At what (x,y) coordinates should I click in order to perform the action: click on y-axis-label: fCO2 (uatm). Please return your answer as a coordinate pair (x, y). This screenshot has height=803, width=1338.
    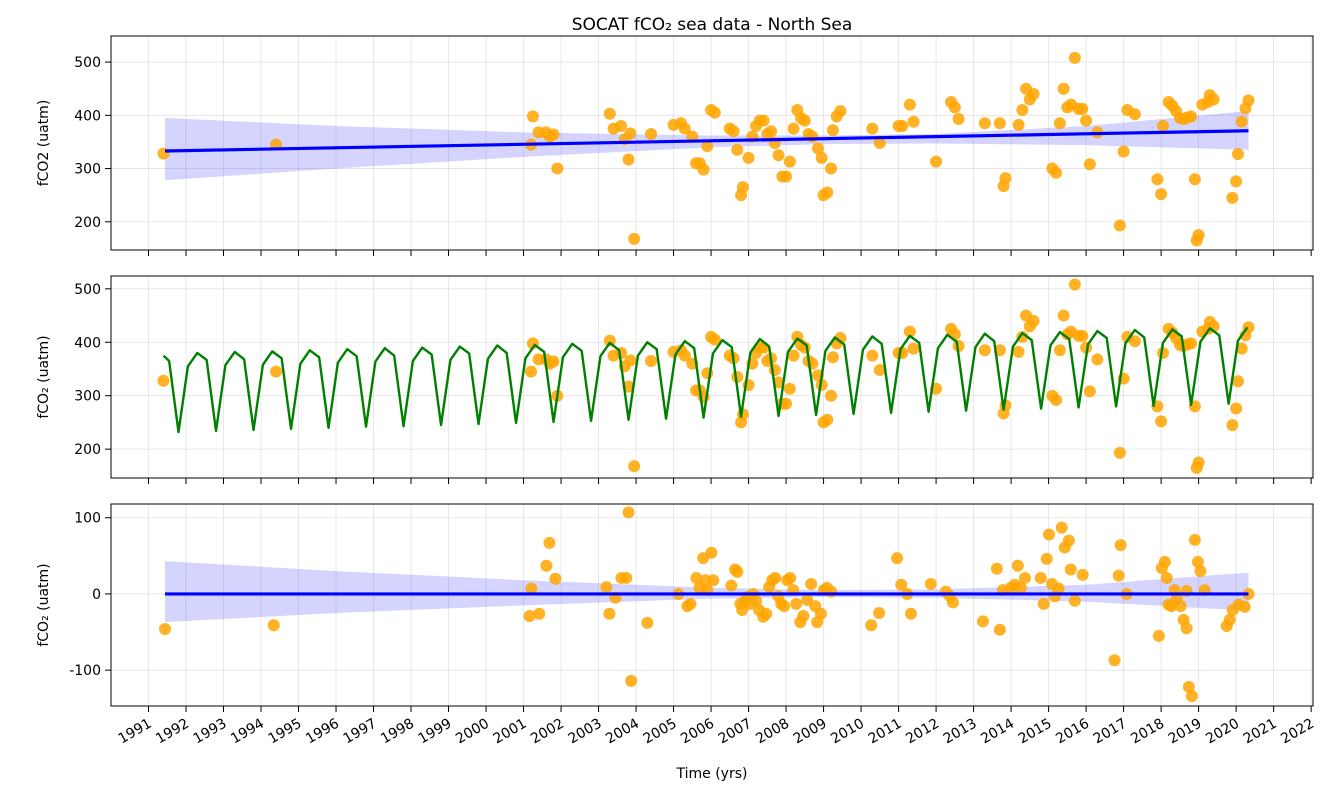
    Looking at the image, I should click on (44, 143).